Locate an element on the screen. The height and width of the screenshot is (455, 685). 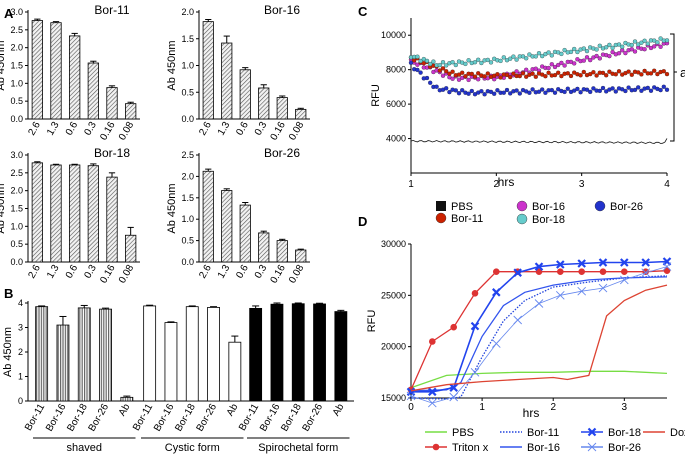
series-line is located at coordinates (539, 337).